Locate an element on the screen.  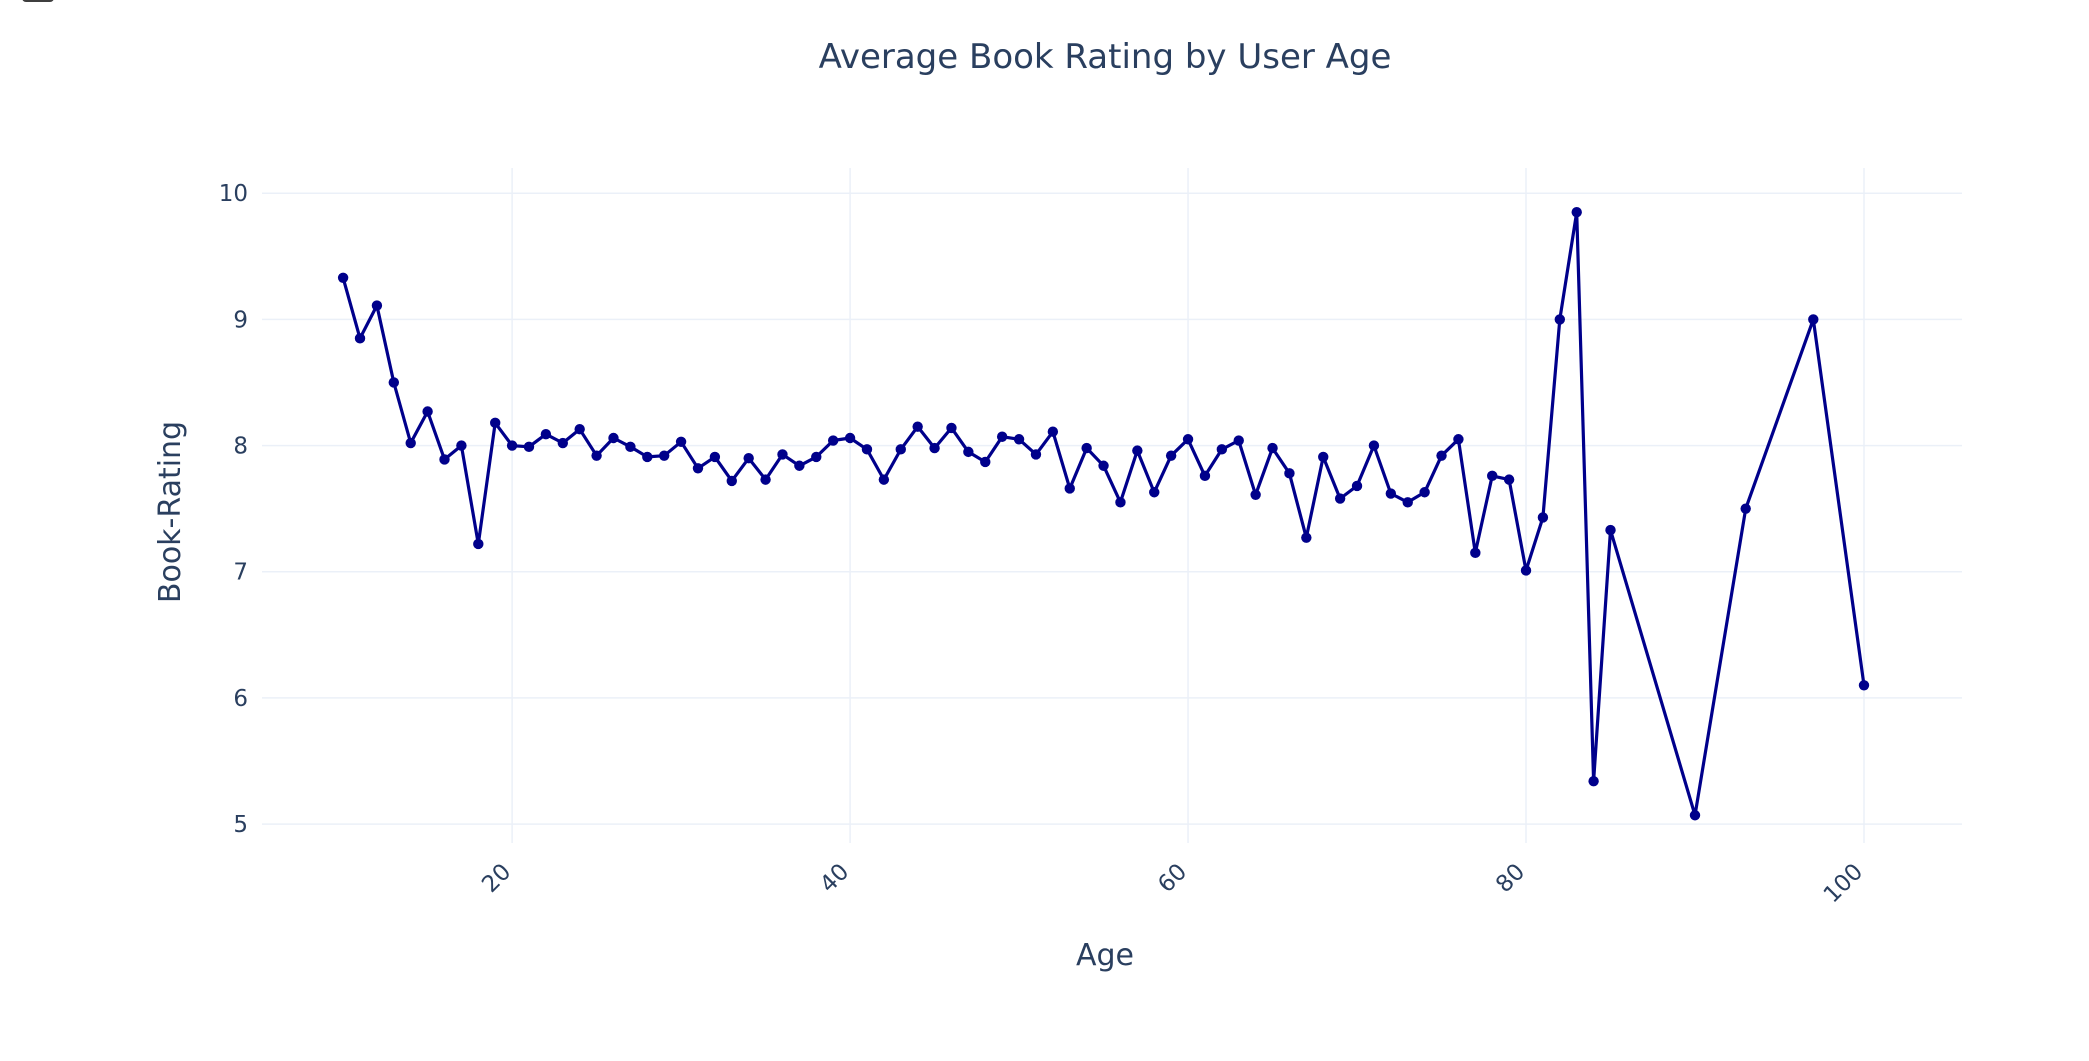
y-axis-title: Book-Rating is located at coordinates (170, 512).